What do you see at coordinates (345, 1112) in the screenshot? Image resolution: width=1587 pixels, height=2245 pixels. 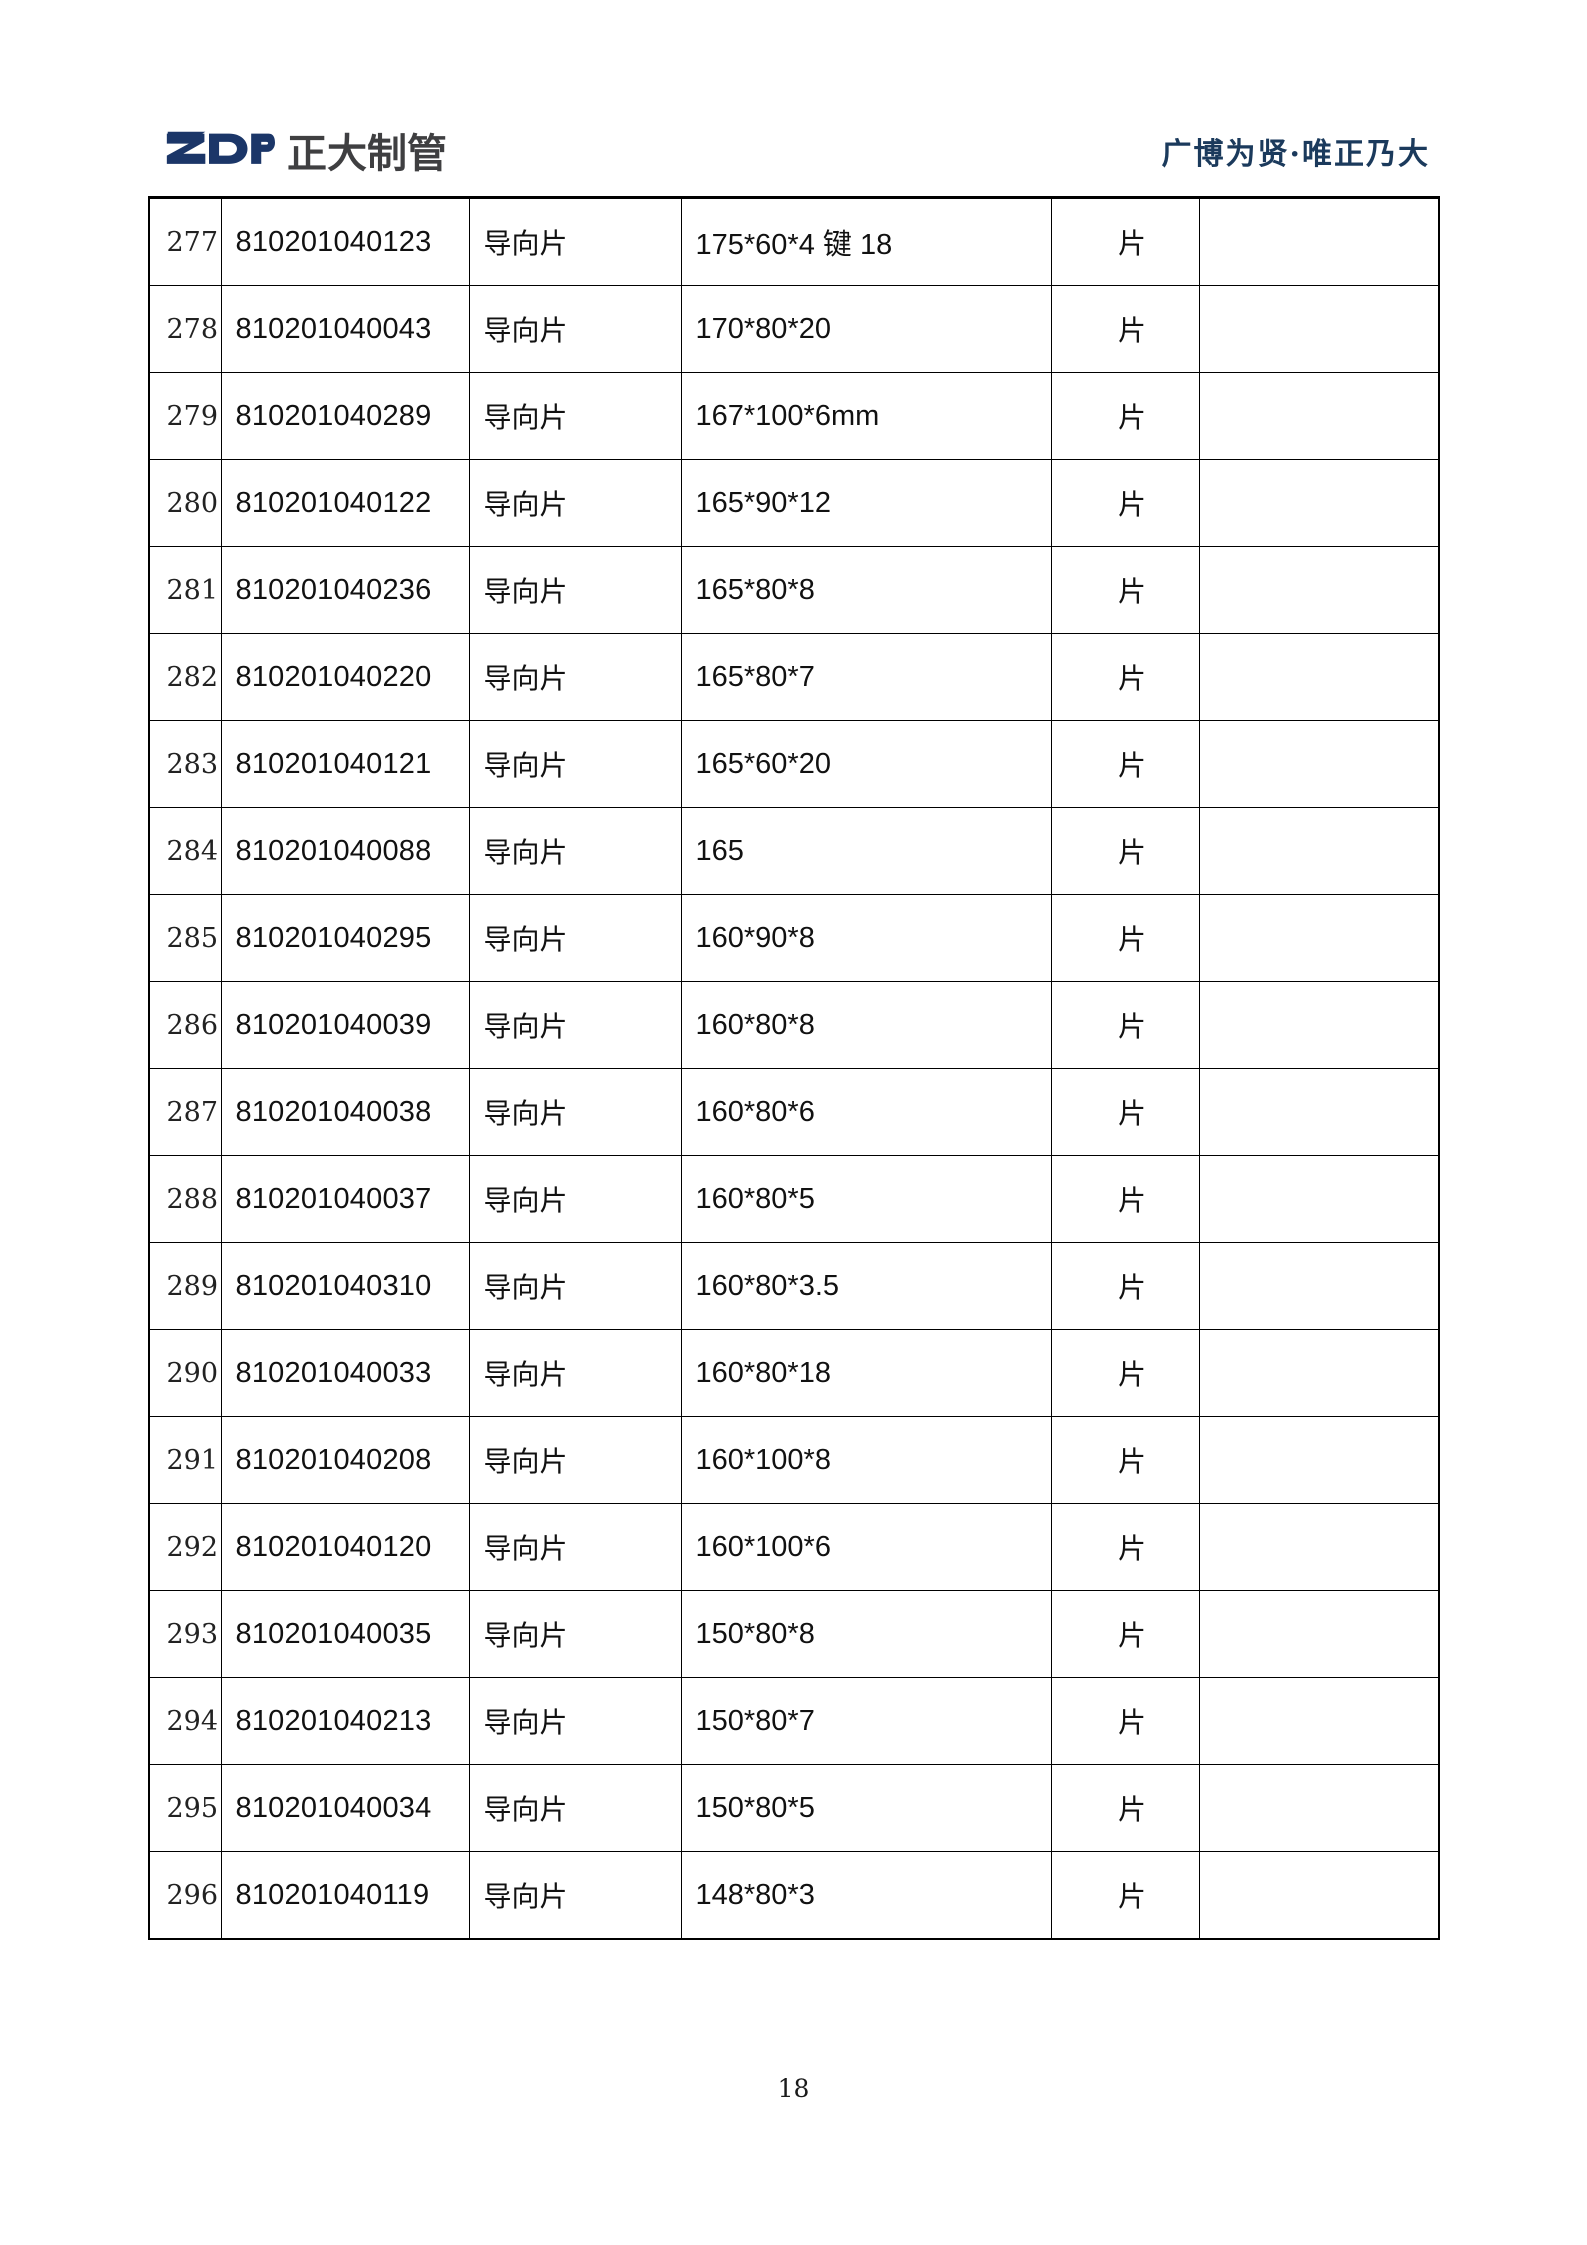 I see `material-code-cell: 810201040038` at bounding box center [345, 1112].